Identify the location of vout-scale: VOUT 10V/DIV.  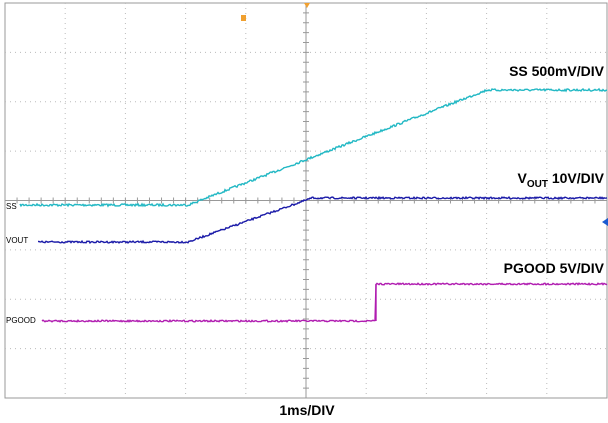
(561, 180).